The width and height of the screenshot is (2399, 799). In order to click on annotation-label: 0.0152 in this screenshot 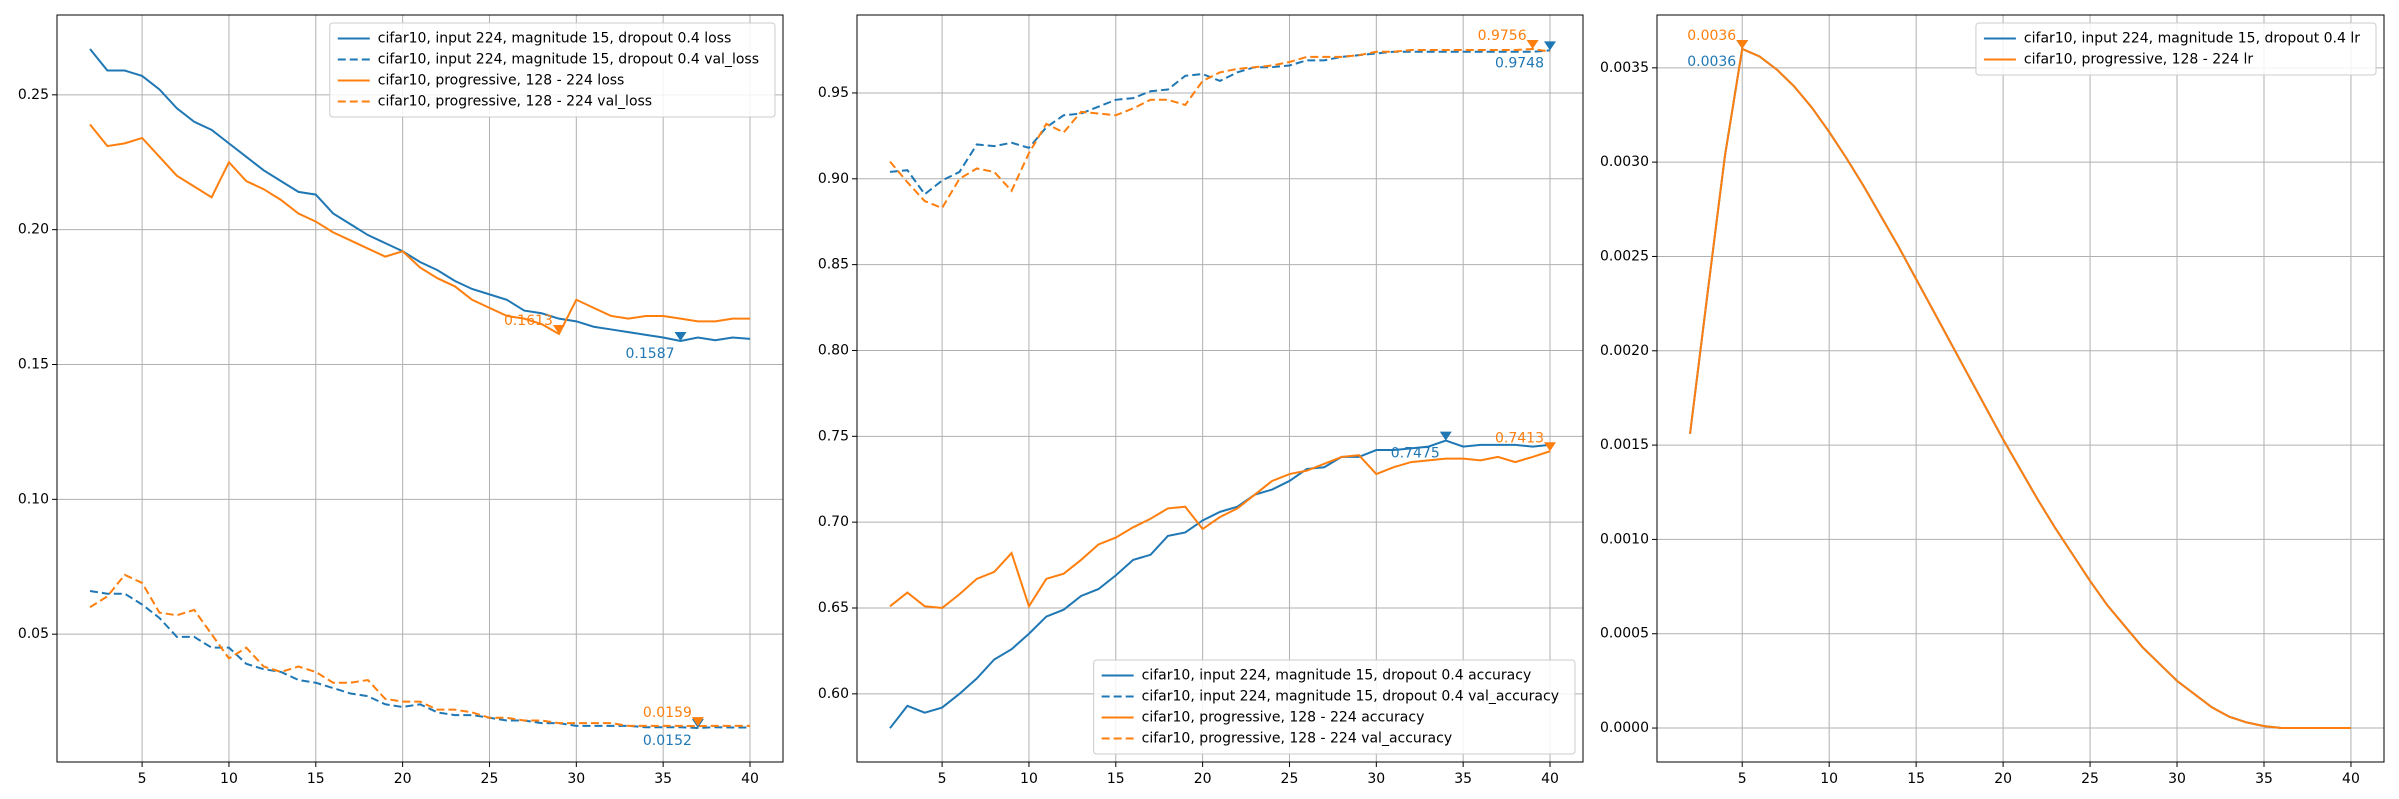, I will do `click(667, 741)`.